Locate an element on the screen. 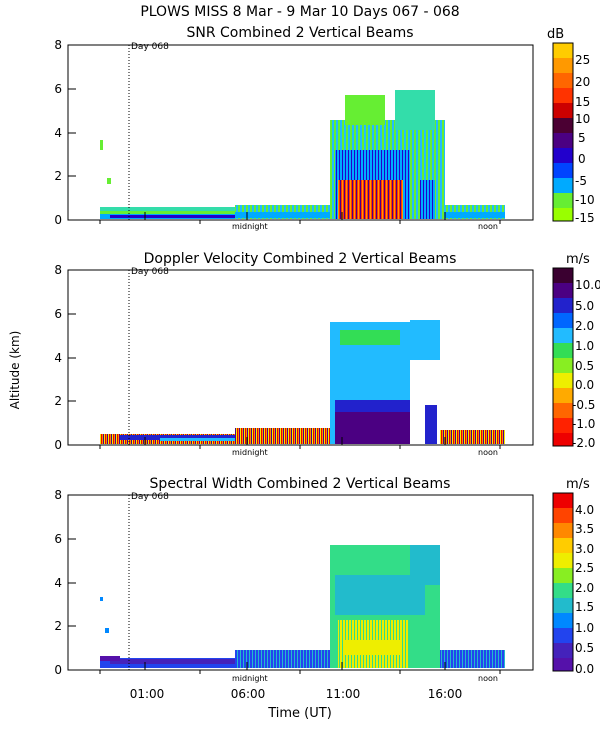 Image resolution: width=600 pixels, height=750 pixels. snr-ytick-label: 2 is located at coordinates (58, 176).